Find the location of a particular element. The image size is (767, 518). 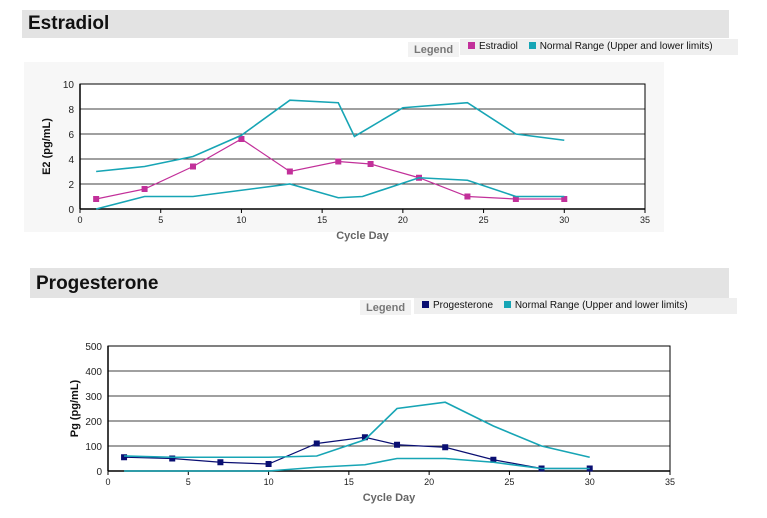

y-axis-title: E2 (pg/mL) is located at coordinates (47, 146).